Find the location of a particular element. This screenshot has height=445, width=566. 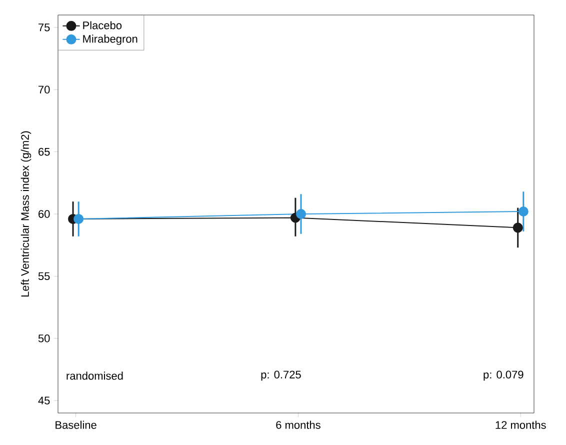

y-tick-label: 70 is located at coordinates (44, 90).